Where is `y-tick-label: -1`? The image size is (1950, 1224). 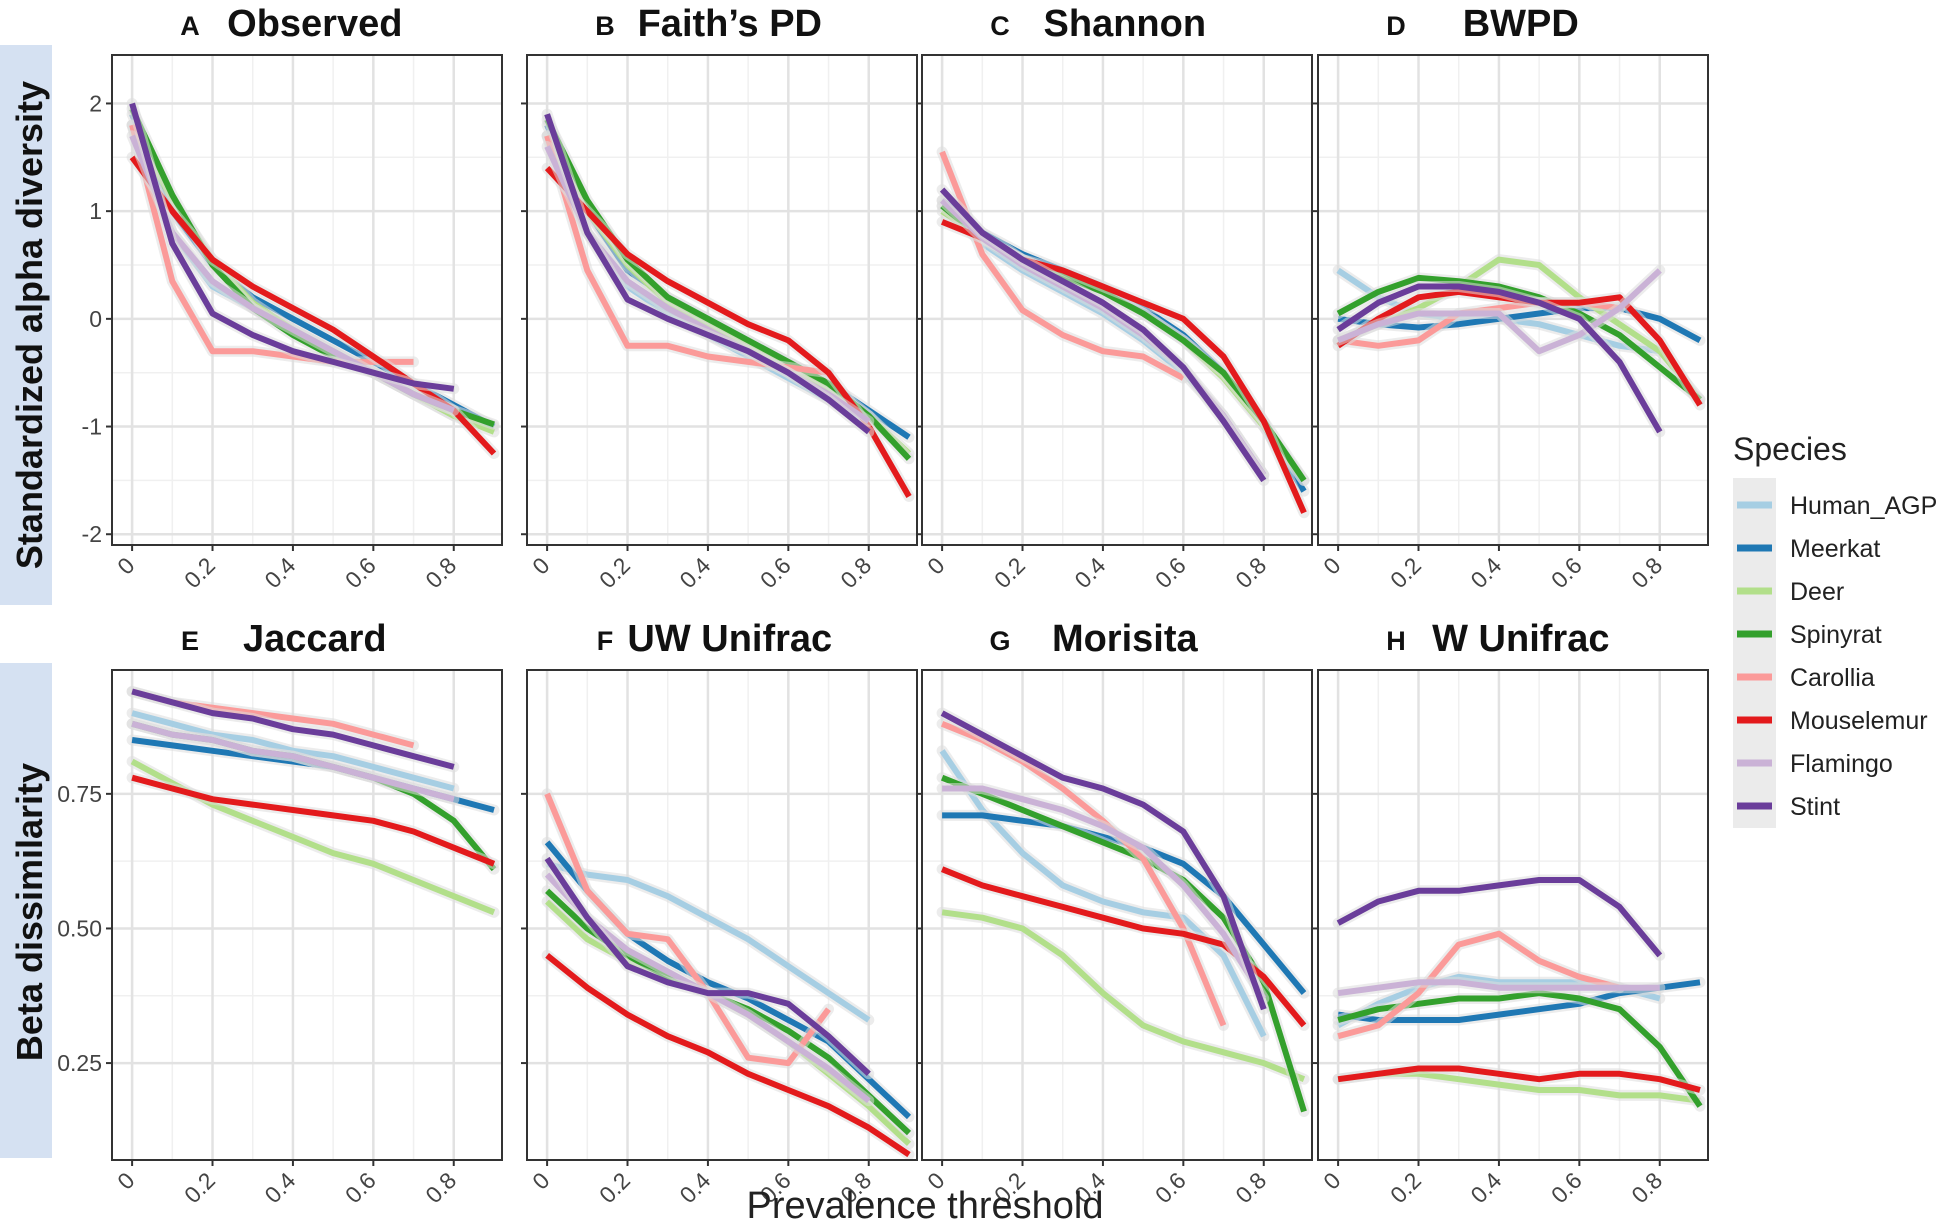
y-tick-label: -1 is located at coordinates (92, 427).